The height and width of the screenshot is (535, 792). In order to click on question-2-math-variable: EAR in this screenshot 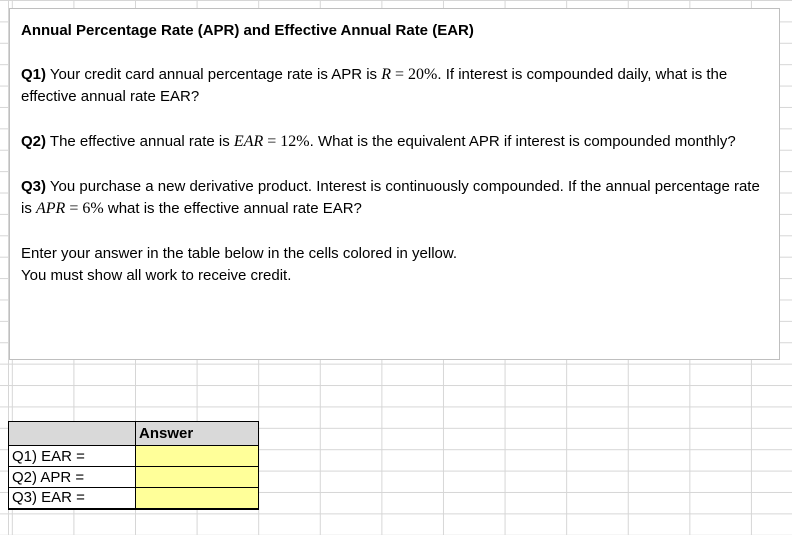, I will do `click(248, 141)`.